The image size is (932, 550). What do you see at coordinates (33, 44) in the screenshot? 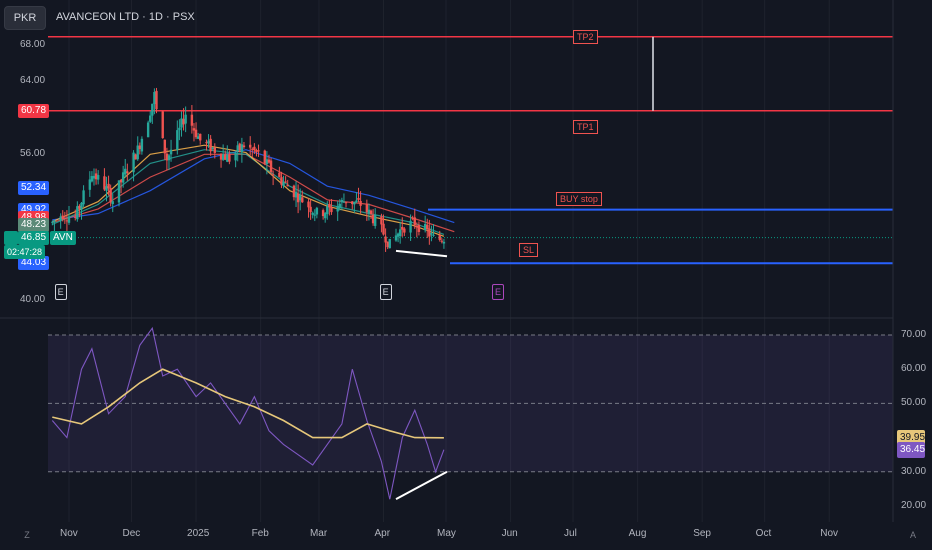
I see `price-tick-label: 68.00` at bounding box center [33, 44].